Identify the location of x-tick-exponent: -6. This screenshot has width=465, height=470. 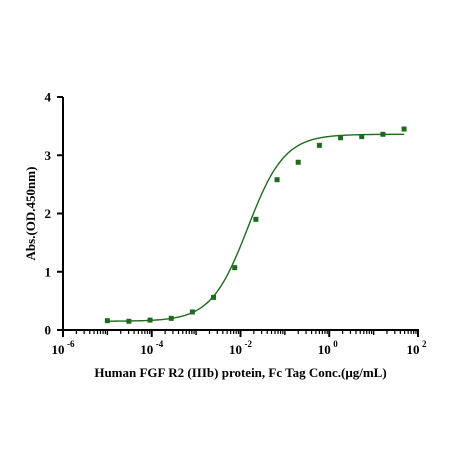
(71, 344).